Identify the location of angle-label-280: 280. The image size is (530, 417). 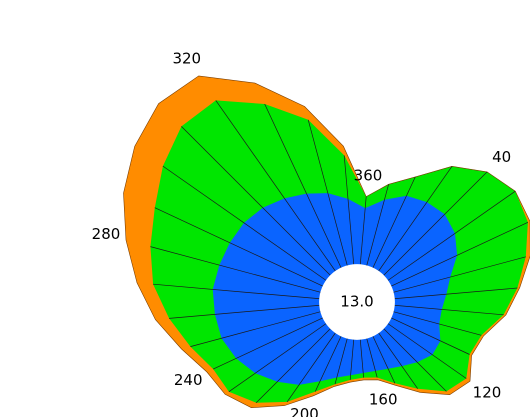
(106, 234).